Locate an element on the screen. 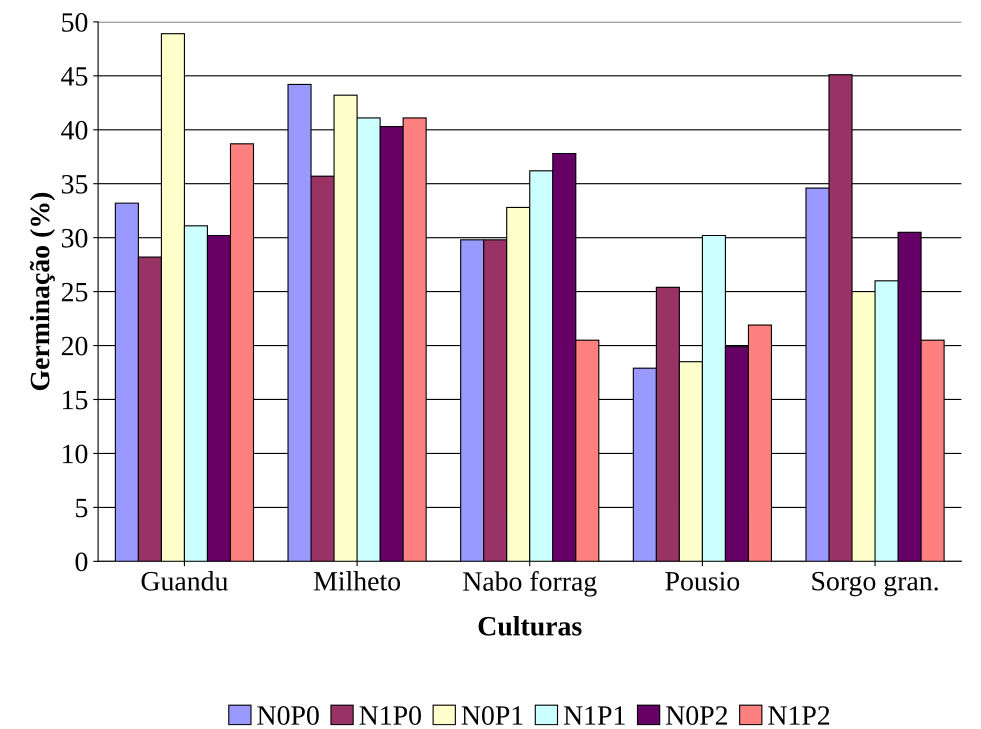  y-tick-label: 10 is located at coordinates (75, 454).